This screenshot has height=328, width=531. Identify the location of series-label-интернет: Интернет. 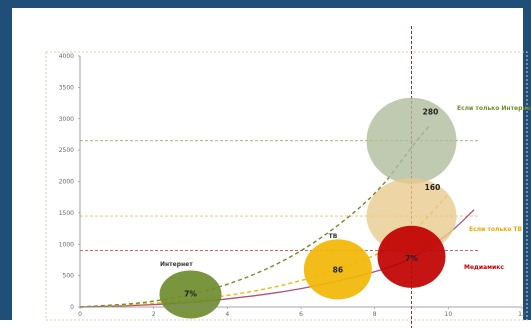
(176, 264).